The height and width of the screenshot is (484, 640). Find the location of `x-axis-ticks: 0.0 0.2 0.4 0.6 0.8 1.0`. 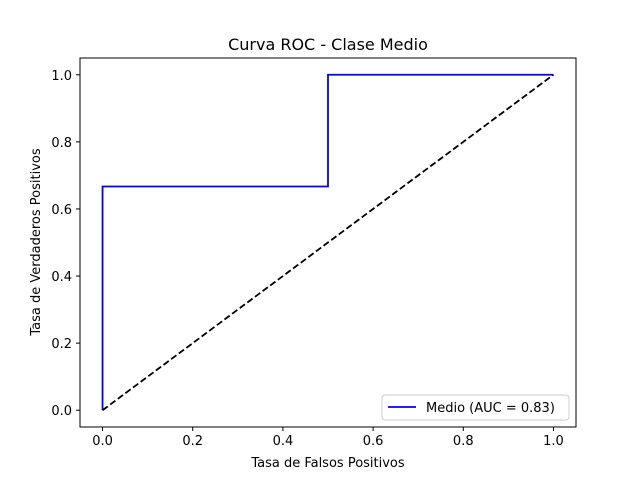

x-axis-ticks: 0.0 0.2 0.4 0.6 0.8 1.0 is located at coordinates (328, 438).